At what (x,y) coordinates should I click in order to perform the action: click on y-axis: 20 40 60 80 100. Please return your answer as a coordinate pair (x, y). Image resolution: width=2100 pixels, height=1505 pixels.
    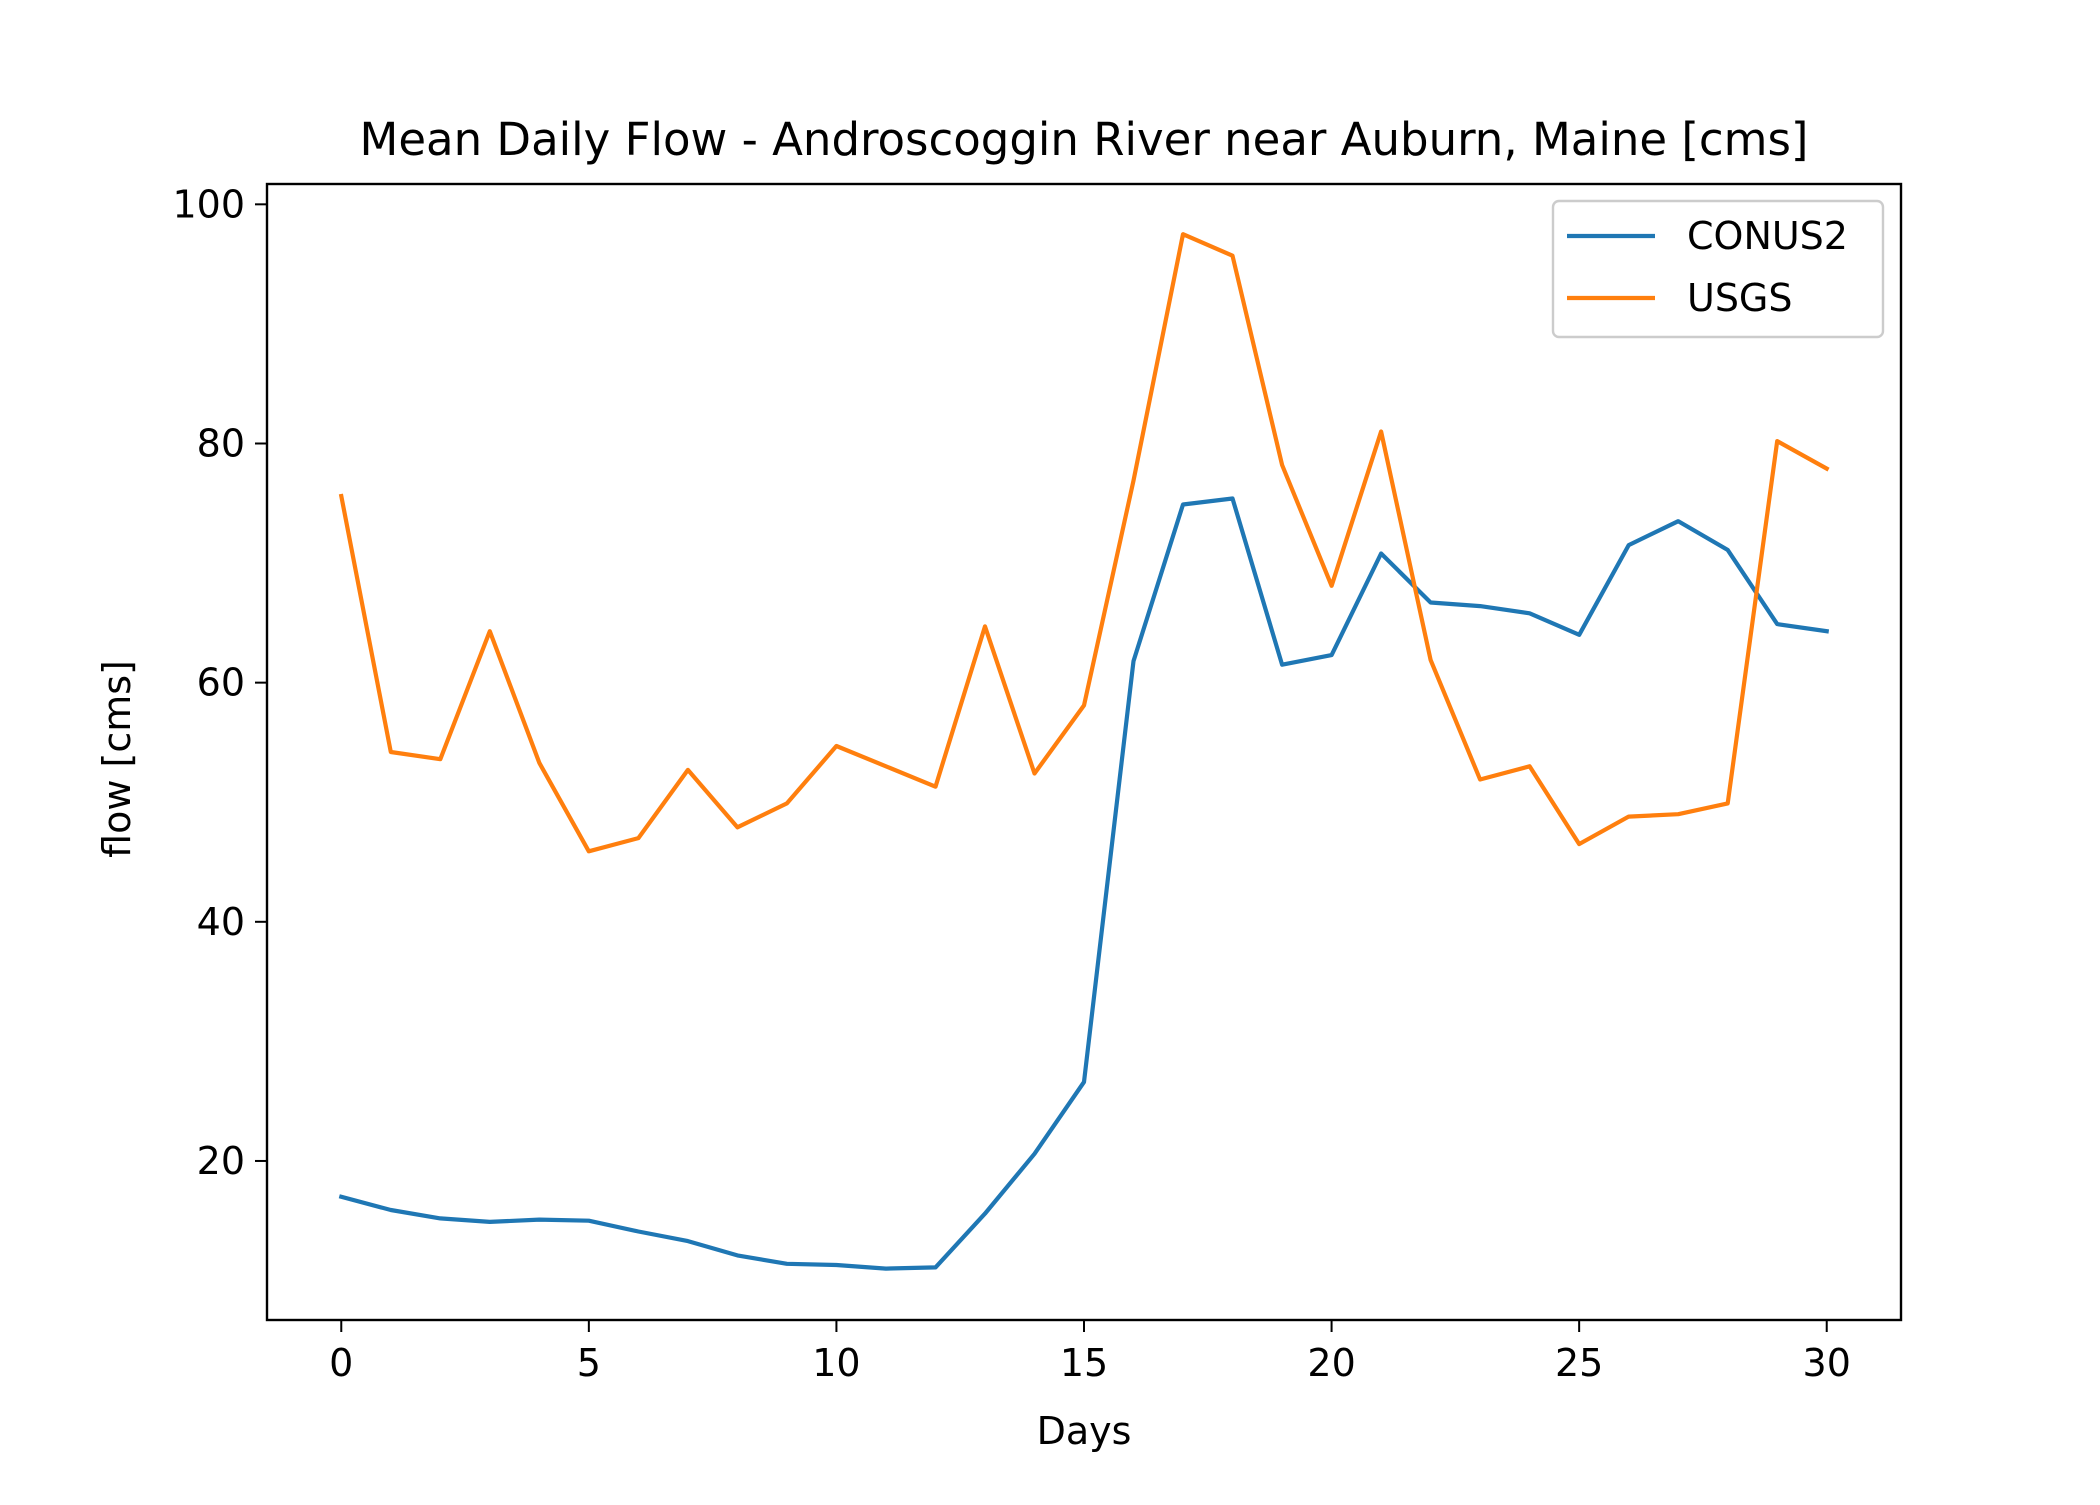
    Looking at the image, I should click on (219, 682).